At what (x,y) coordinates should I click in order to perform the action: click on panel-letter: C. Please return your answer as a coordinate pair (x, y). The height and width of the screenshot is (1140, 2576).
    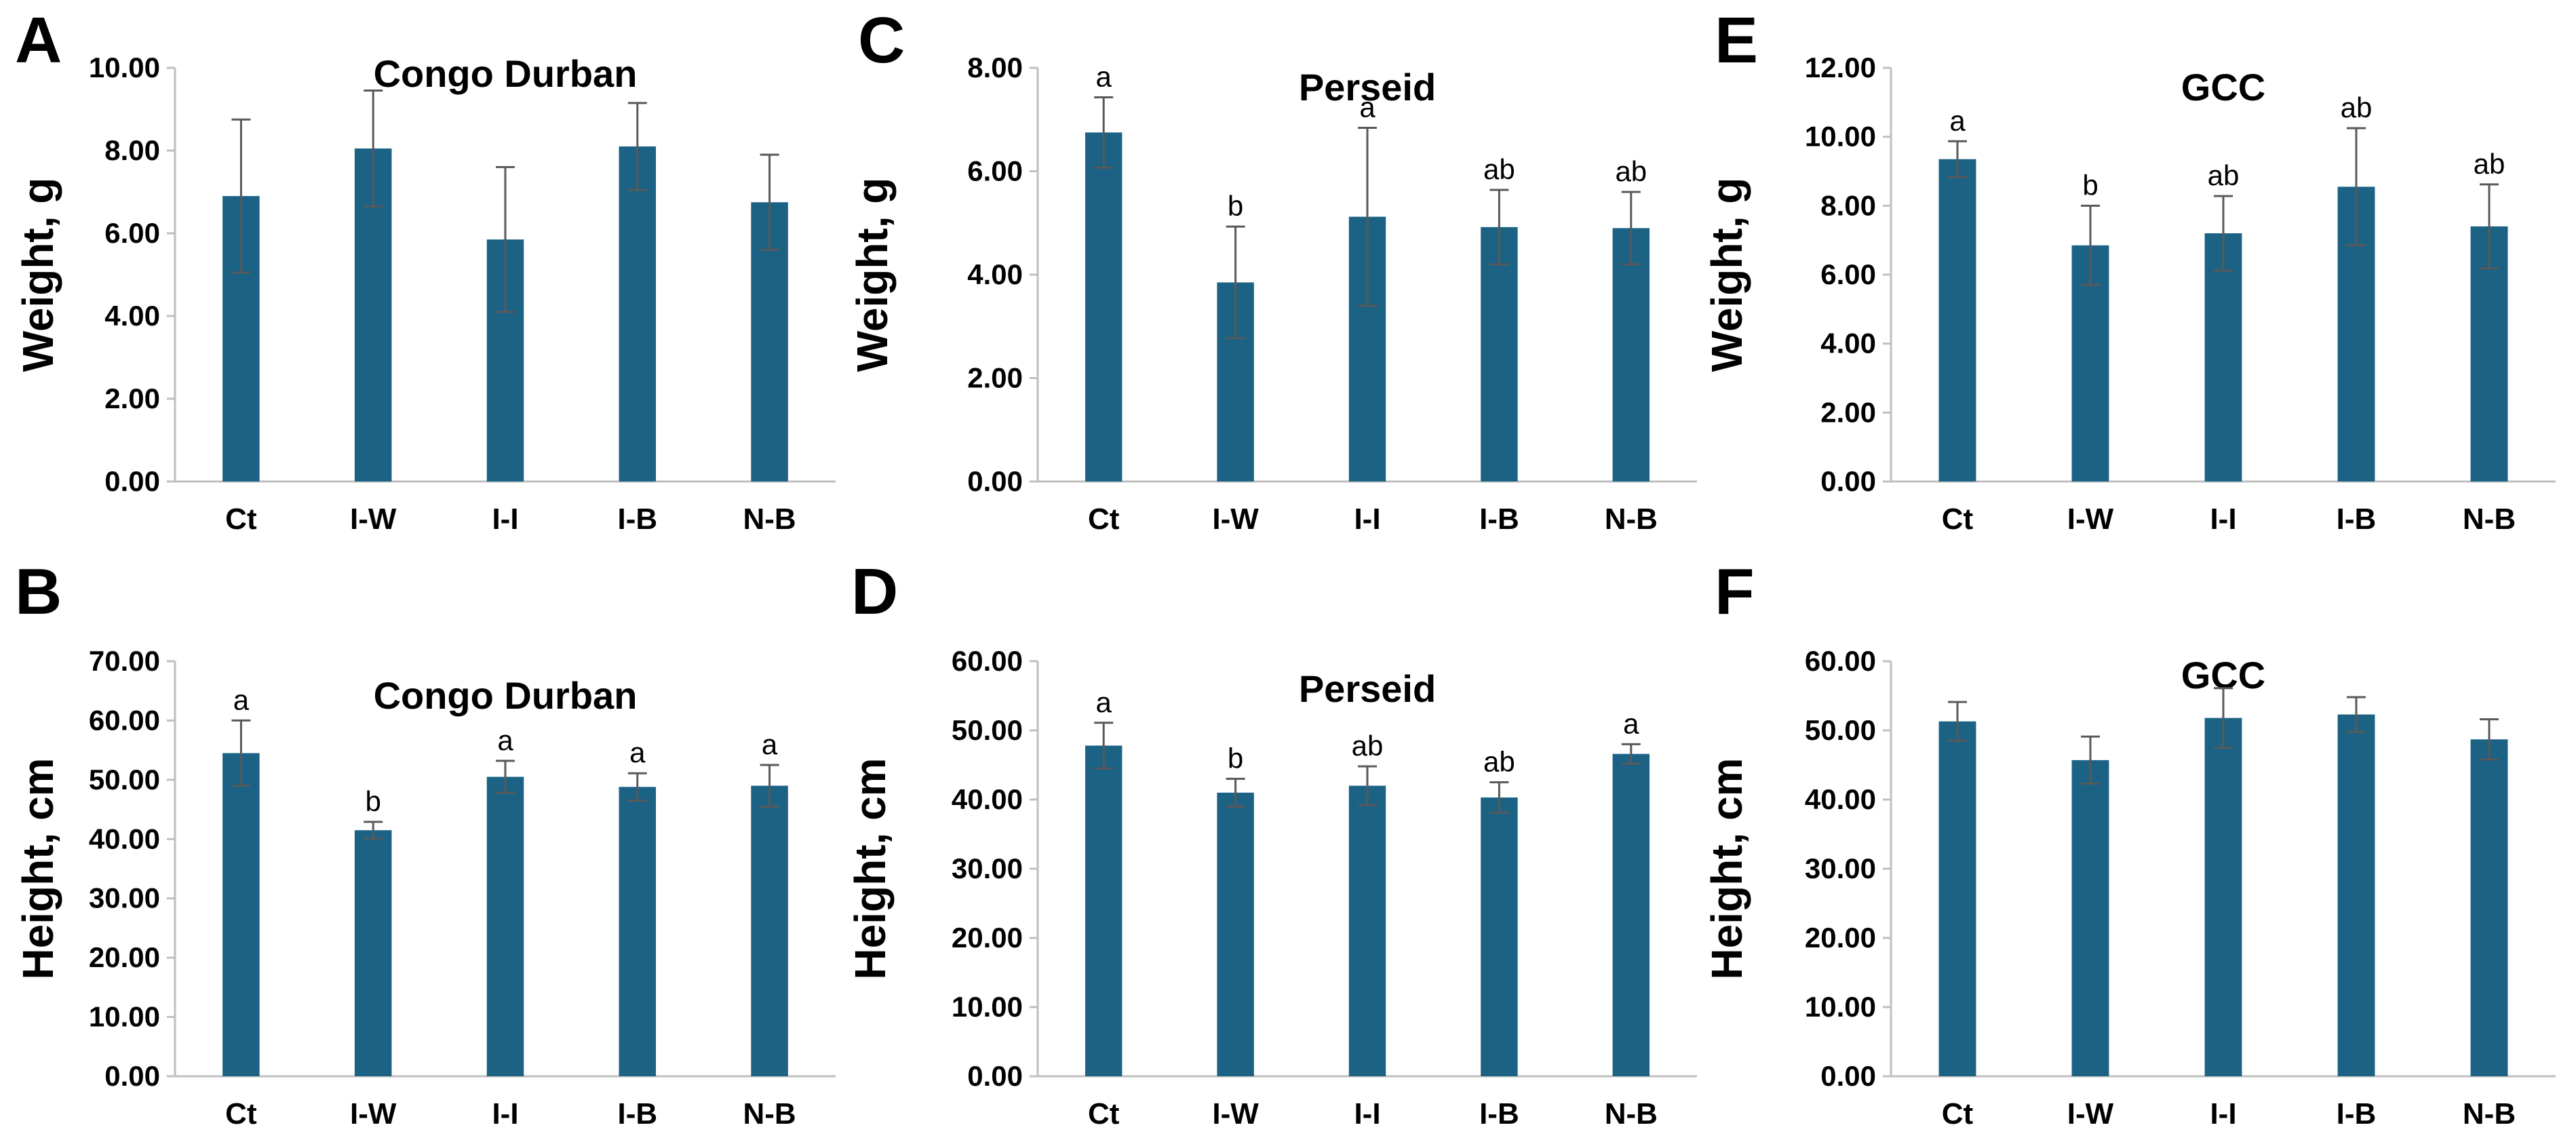
    Looking at the image, I should click on (881, 40).